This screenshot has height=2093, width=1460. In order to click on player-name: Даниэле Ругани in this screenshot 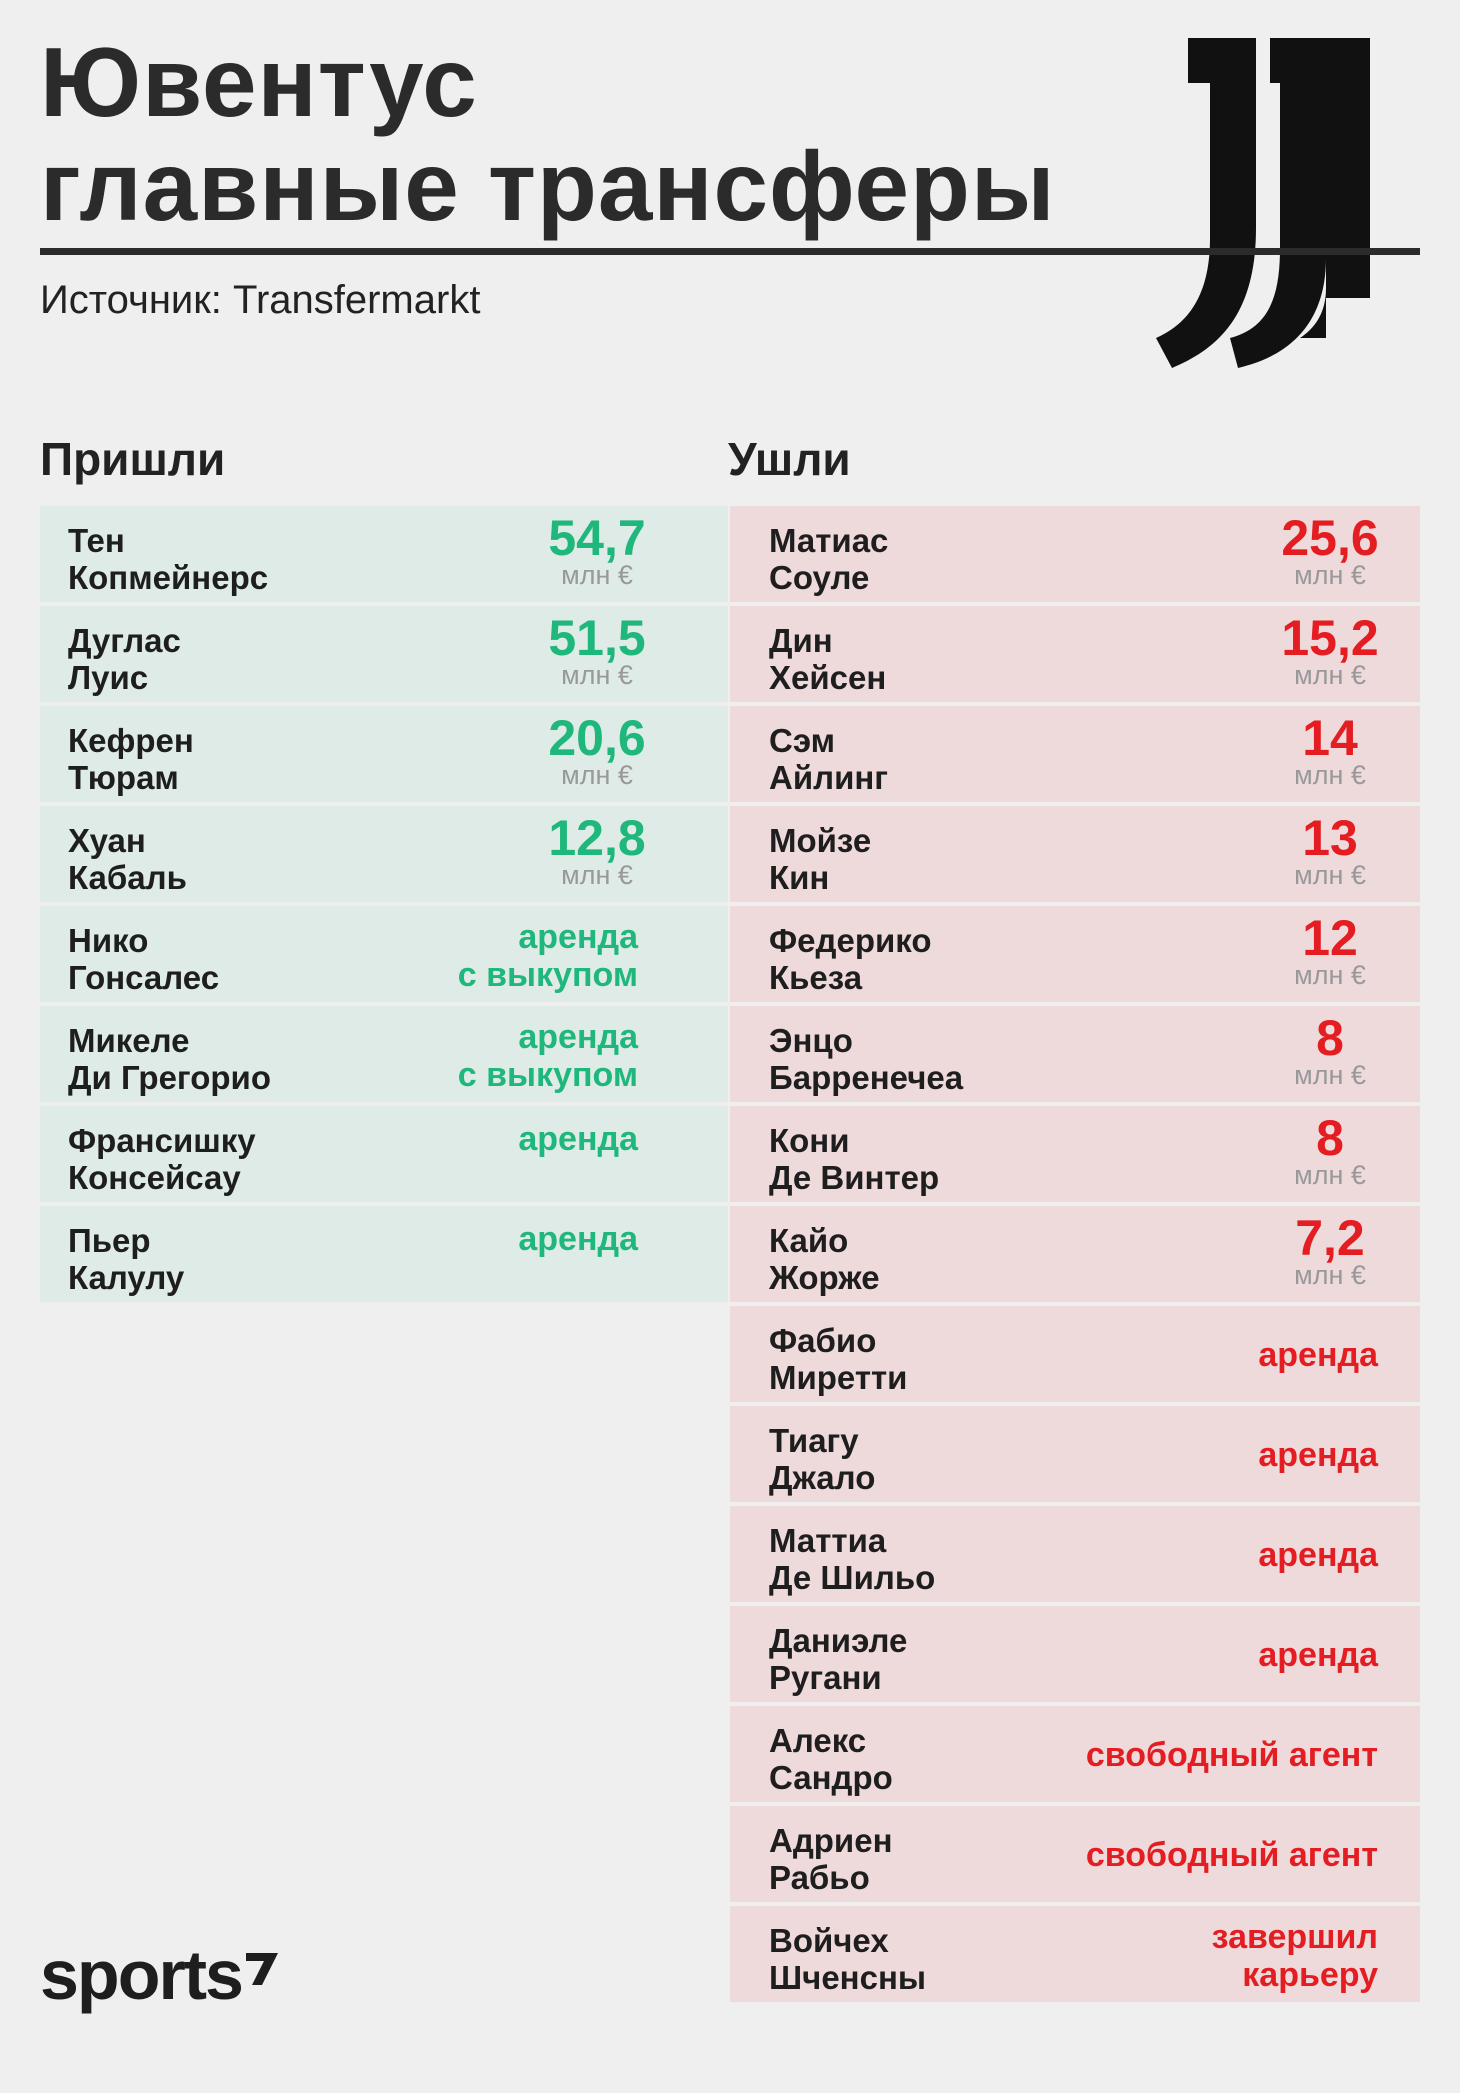, I will do `click(838, 1659)`.